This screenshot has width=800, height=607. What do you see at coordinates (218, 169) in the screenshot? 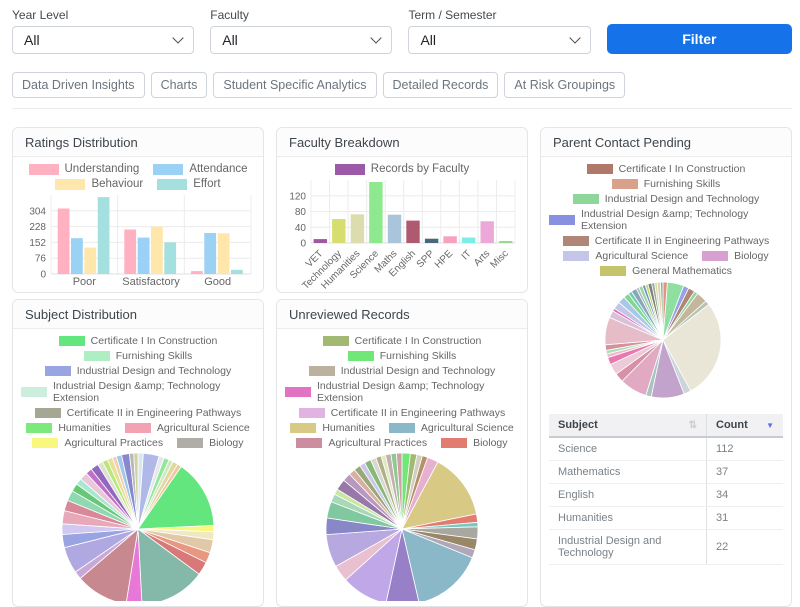
I see `legend-label: Attendance` at bounding box center [218, 169].